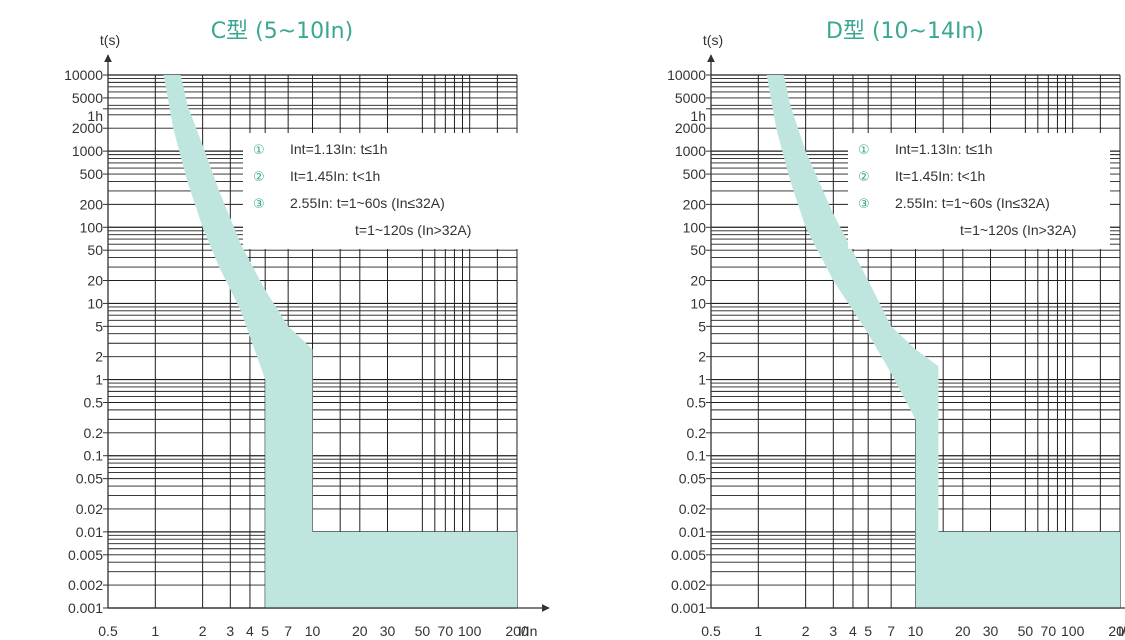 The height and width of the screenshot is (640, 1125). Describe the element at coordinates (905, 31) in the screenshot. I see `chart-title: D型 (10~14In)` at that location.